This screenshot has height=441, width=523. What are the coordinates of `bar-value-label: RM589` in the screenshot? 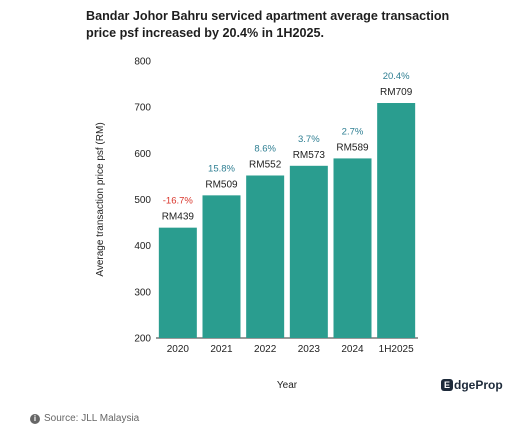 It's located at (352, 147).